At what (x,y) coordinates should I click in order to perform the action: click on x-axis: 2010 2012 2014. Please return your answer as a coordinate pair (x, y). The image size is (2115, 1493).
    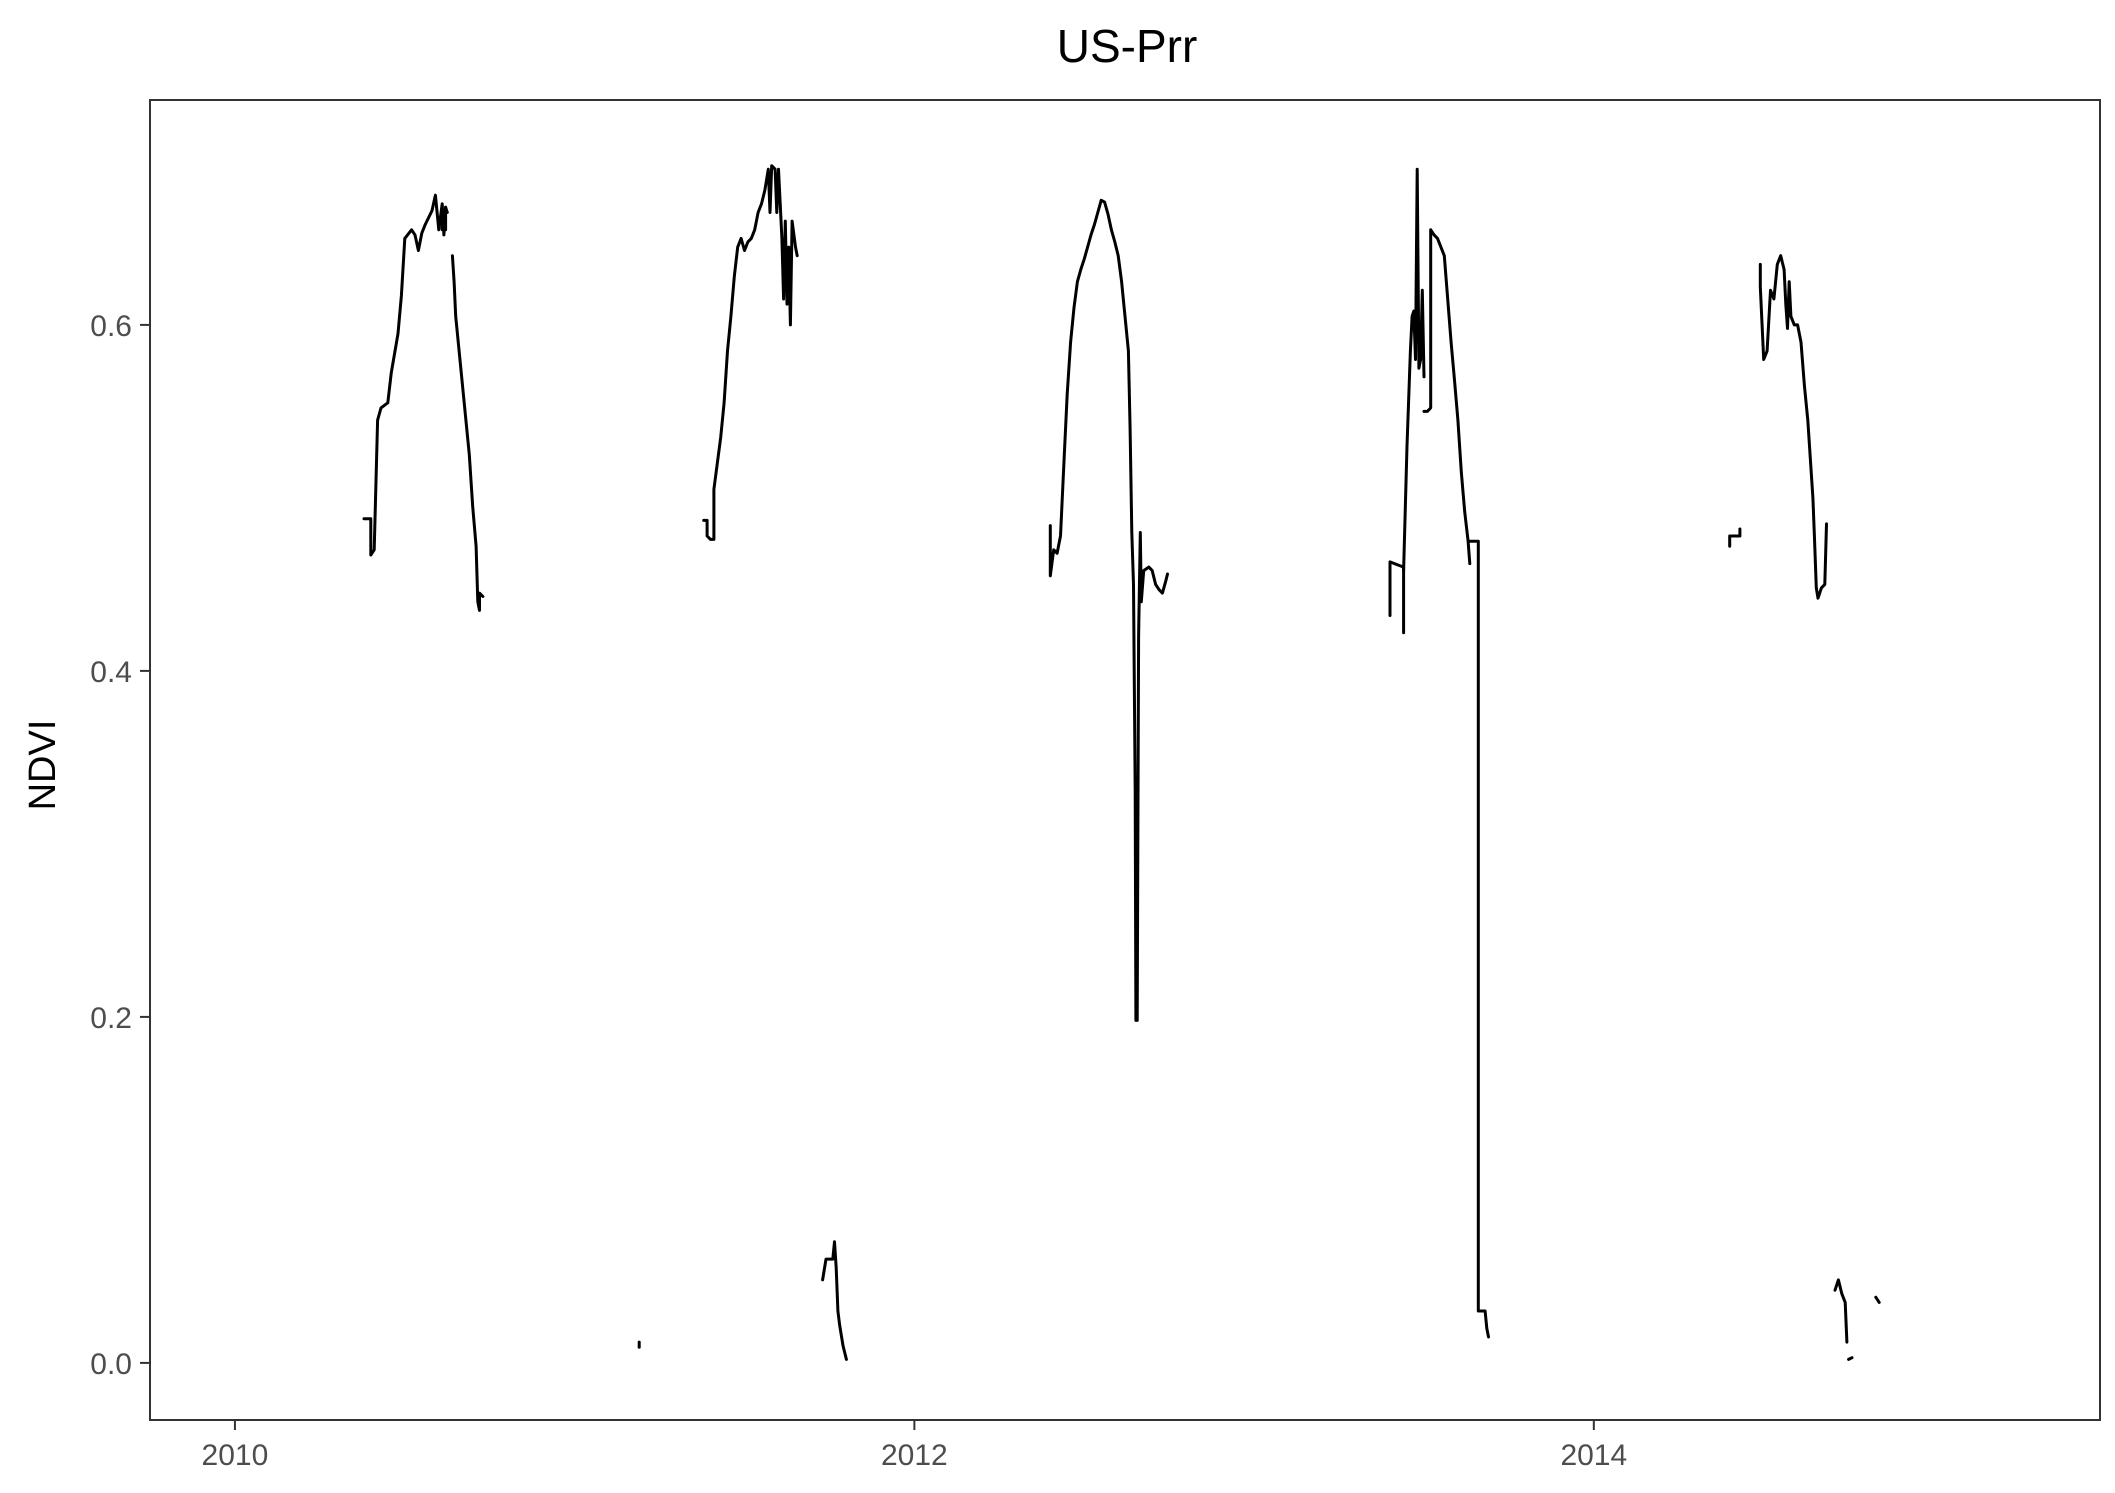
    Looking at the image, I should click on (914, 1446).